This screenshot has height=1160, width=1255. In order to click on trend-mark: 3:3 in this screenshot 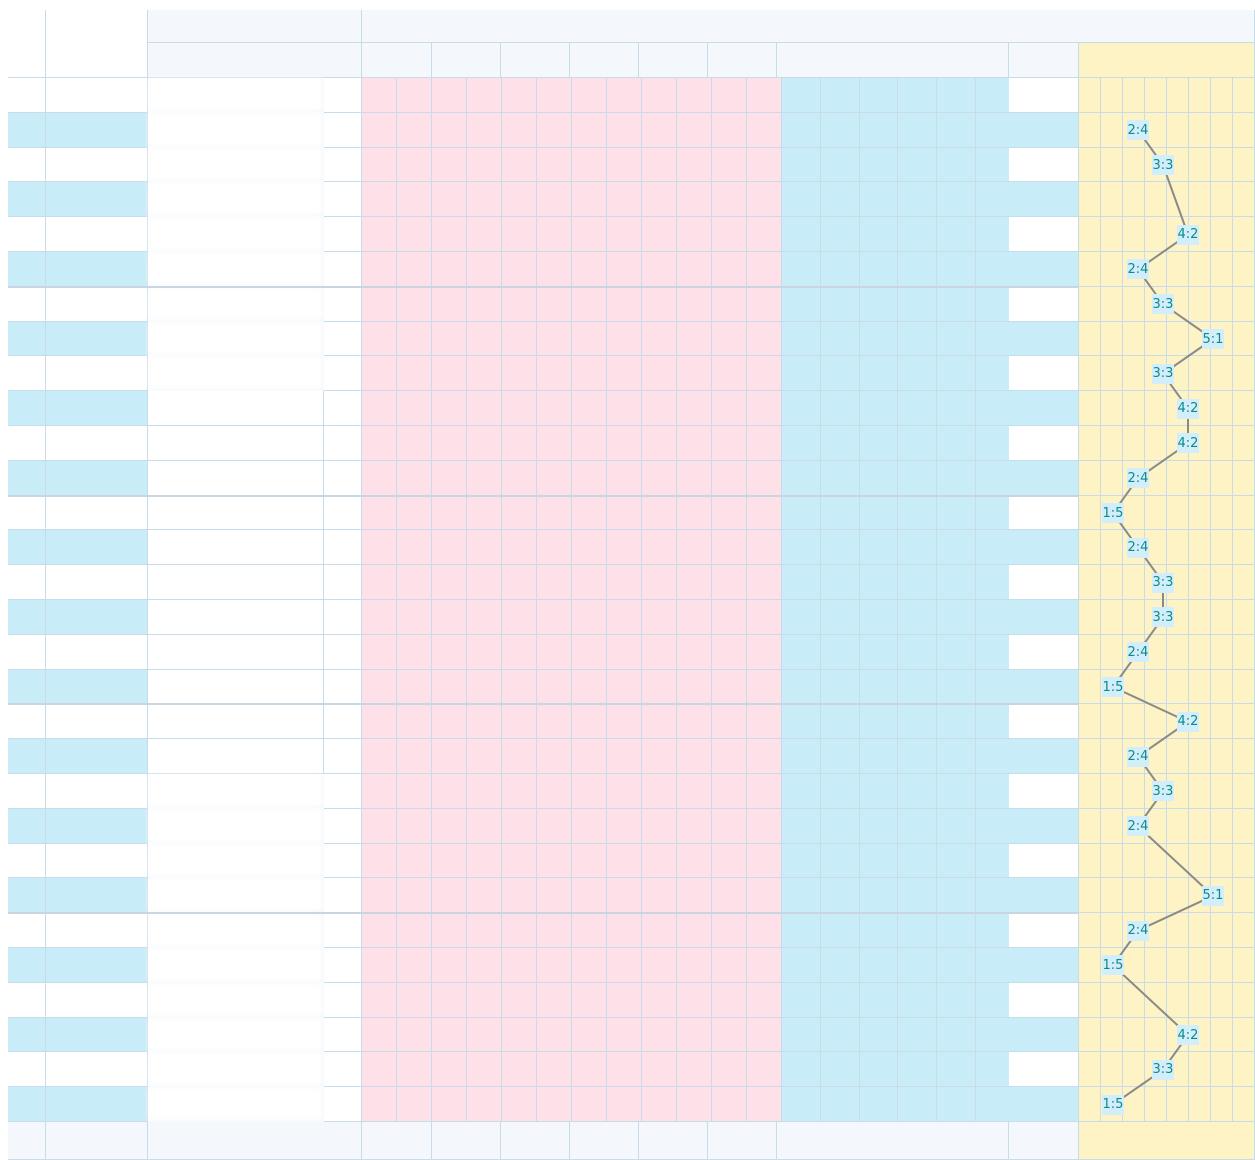, I will do `click(1163, 791)`.